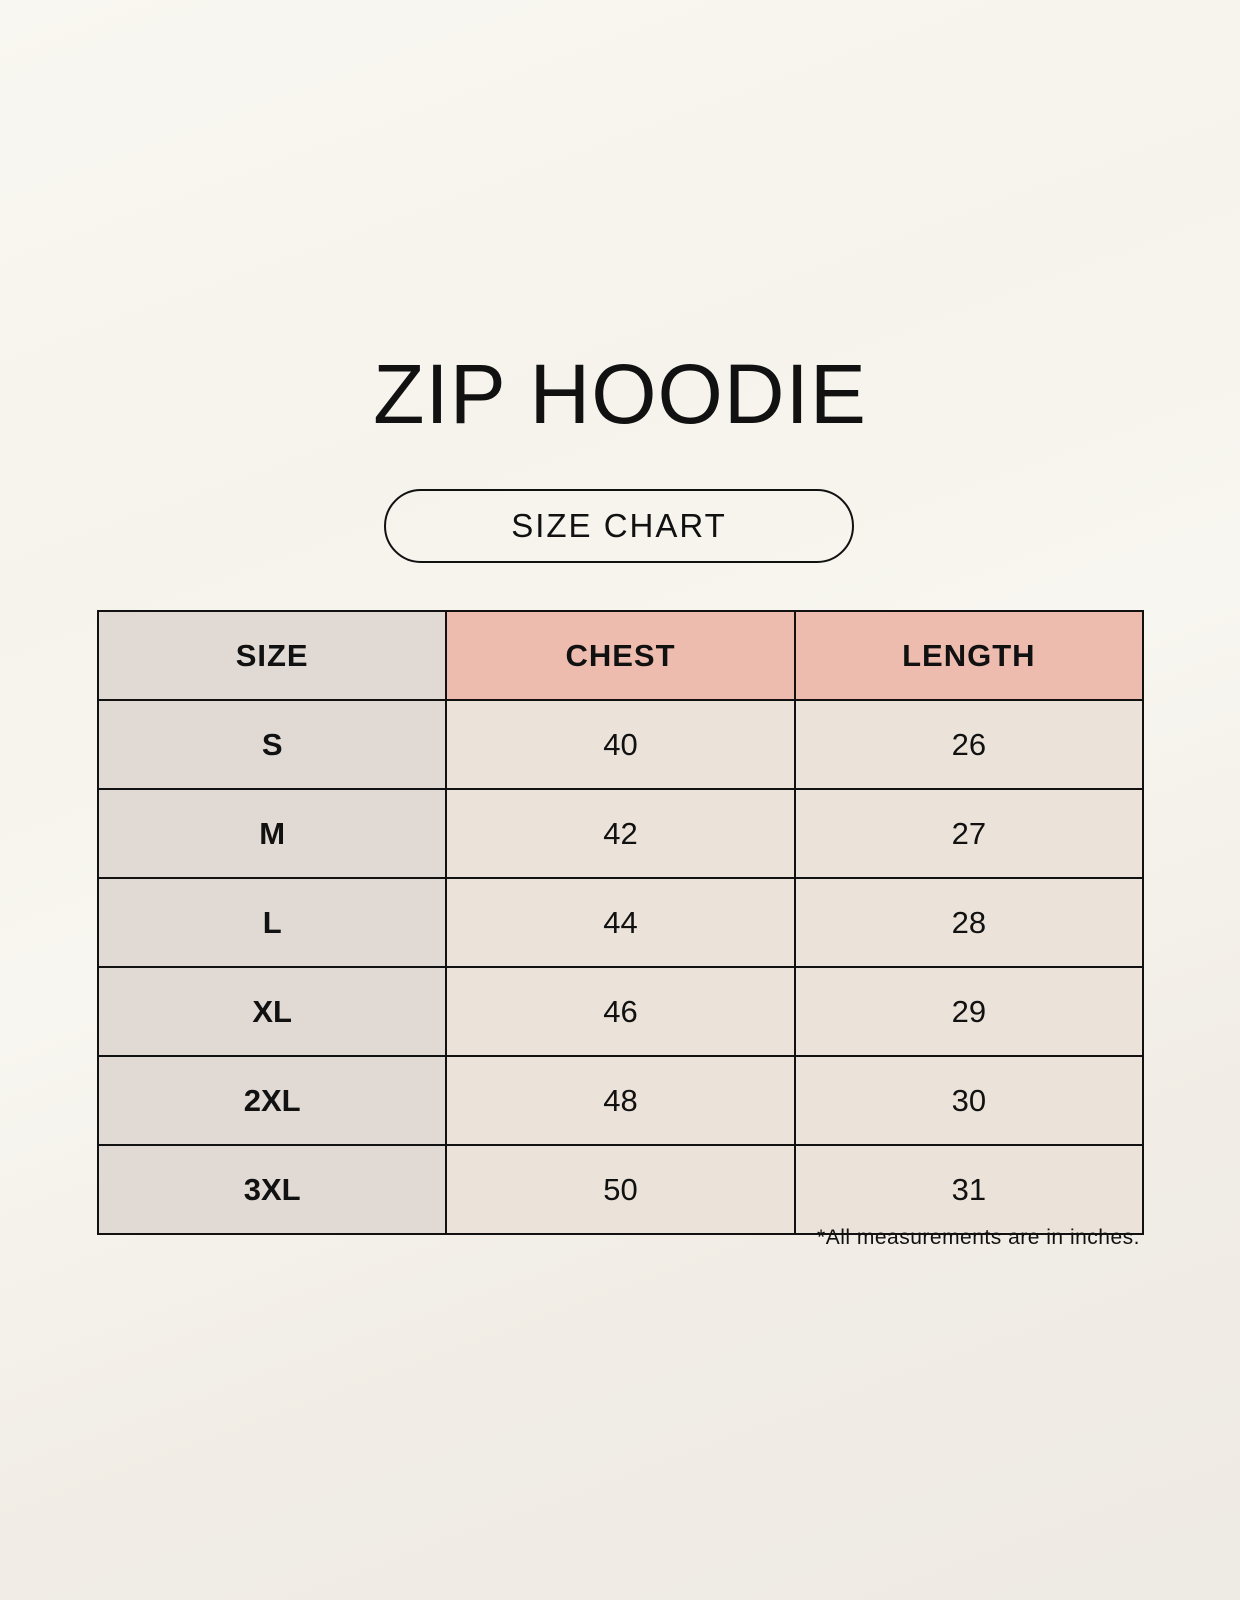 This screenshot has width=1240, height=1600. What do you see at coordinates (272, 922) in the screenshot?
I see `size-cell: L` at bounding box center [272, 922].